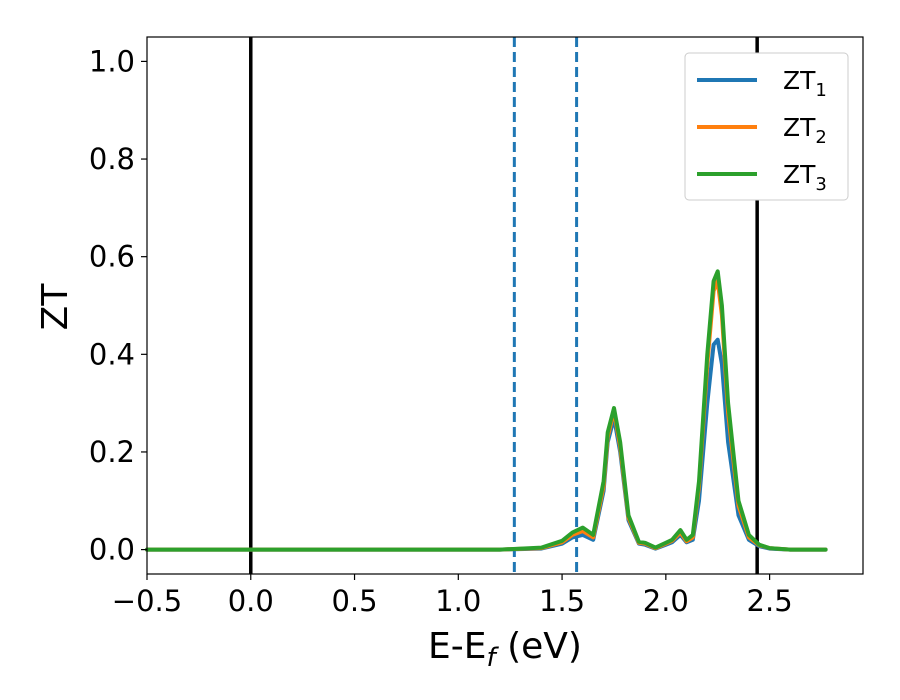  I want to click on x-tick-label: 1.5, so click(562, 601).